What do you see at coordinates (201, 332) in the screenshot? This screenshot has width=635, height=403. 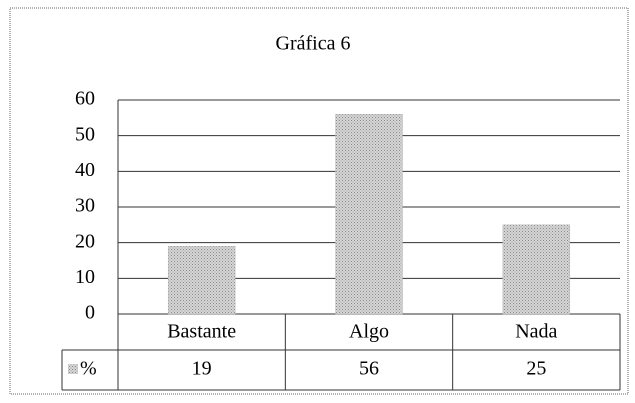 I see `x-tick-label: Bastante` at bounding box center [201, 332].